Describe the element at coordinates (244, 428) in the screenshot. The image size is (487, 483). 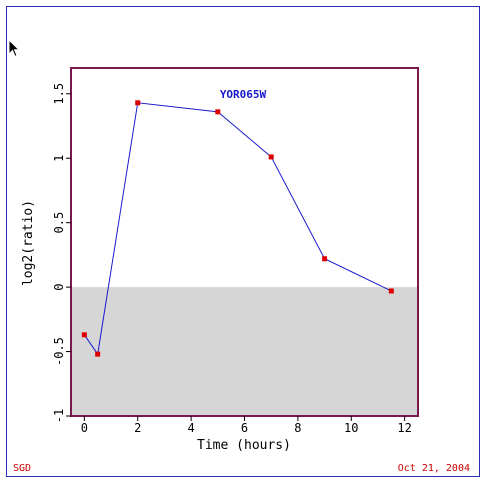
I see `x-tick-label: 6` at that location.